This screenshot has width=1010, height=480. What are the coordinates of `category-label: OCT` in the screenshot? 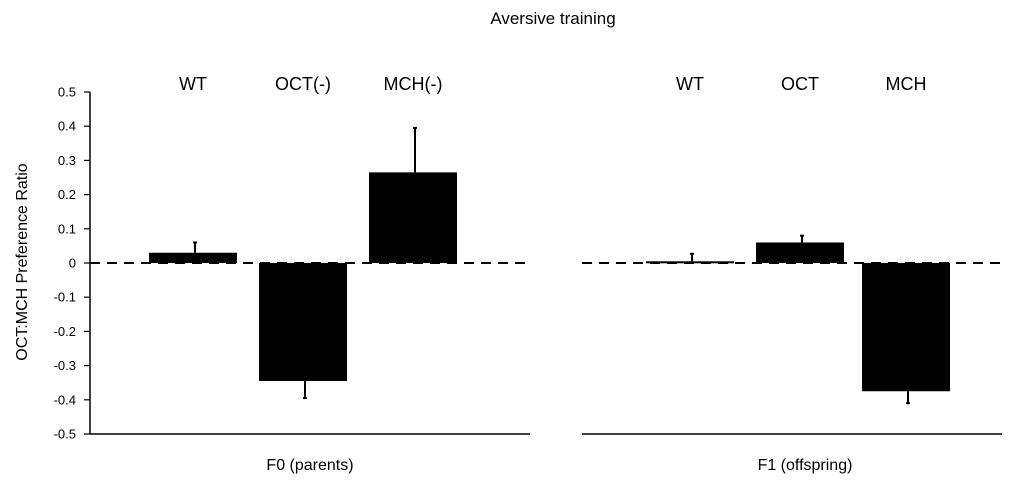 It's located at (800, 84).